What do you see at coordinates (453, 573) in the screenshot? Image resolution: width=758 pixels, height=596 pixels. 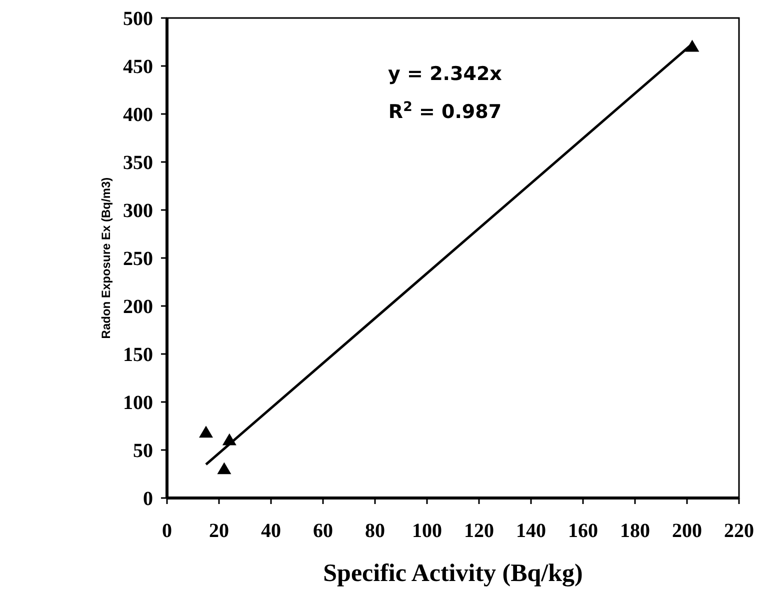 I see `x-axis-title: Specific Activity (Bq/kg)` at bounding box center [453, 573].